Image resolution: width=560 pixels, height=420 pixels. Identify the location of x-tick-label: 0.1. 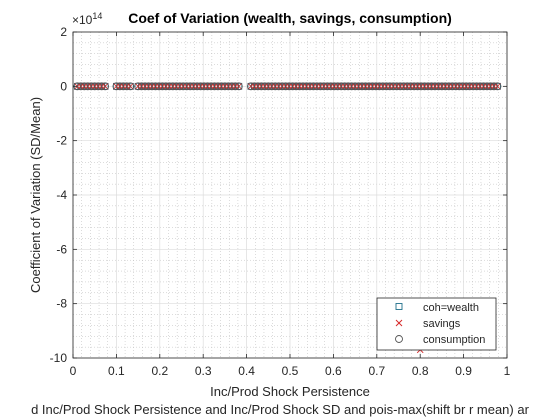
(116, 371).